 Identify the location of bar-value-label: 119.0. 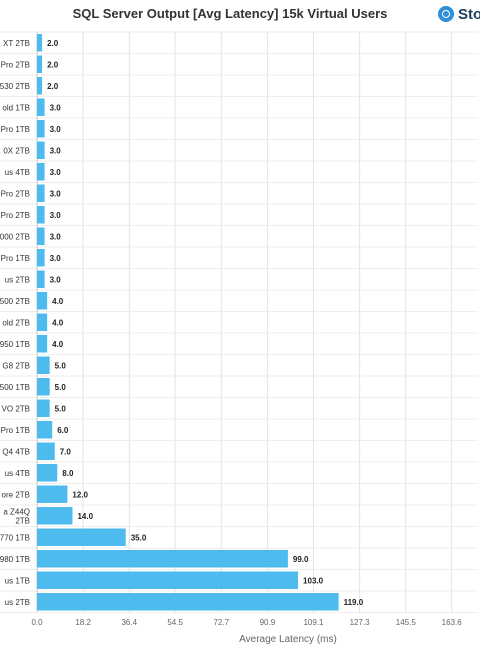
(354, 602).